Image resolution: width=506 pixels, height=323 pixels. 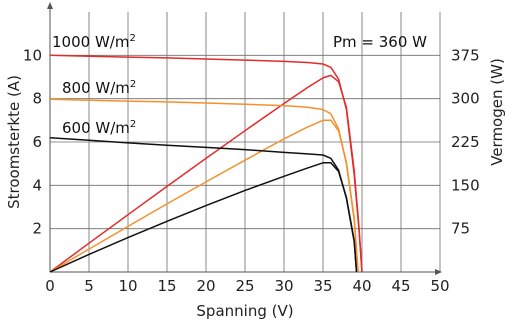 What do you see at coordinates (50, 5) in the screenshot?
I see `y-axis-arrow` at bounding box center [50, 5].